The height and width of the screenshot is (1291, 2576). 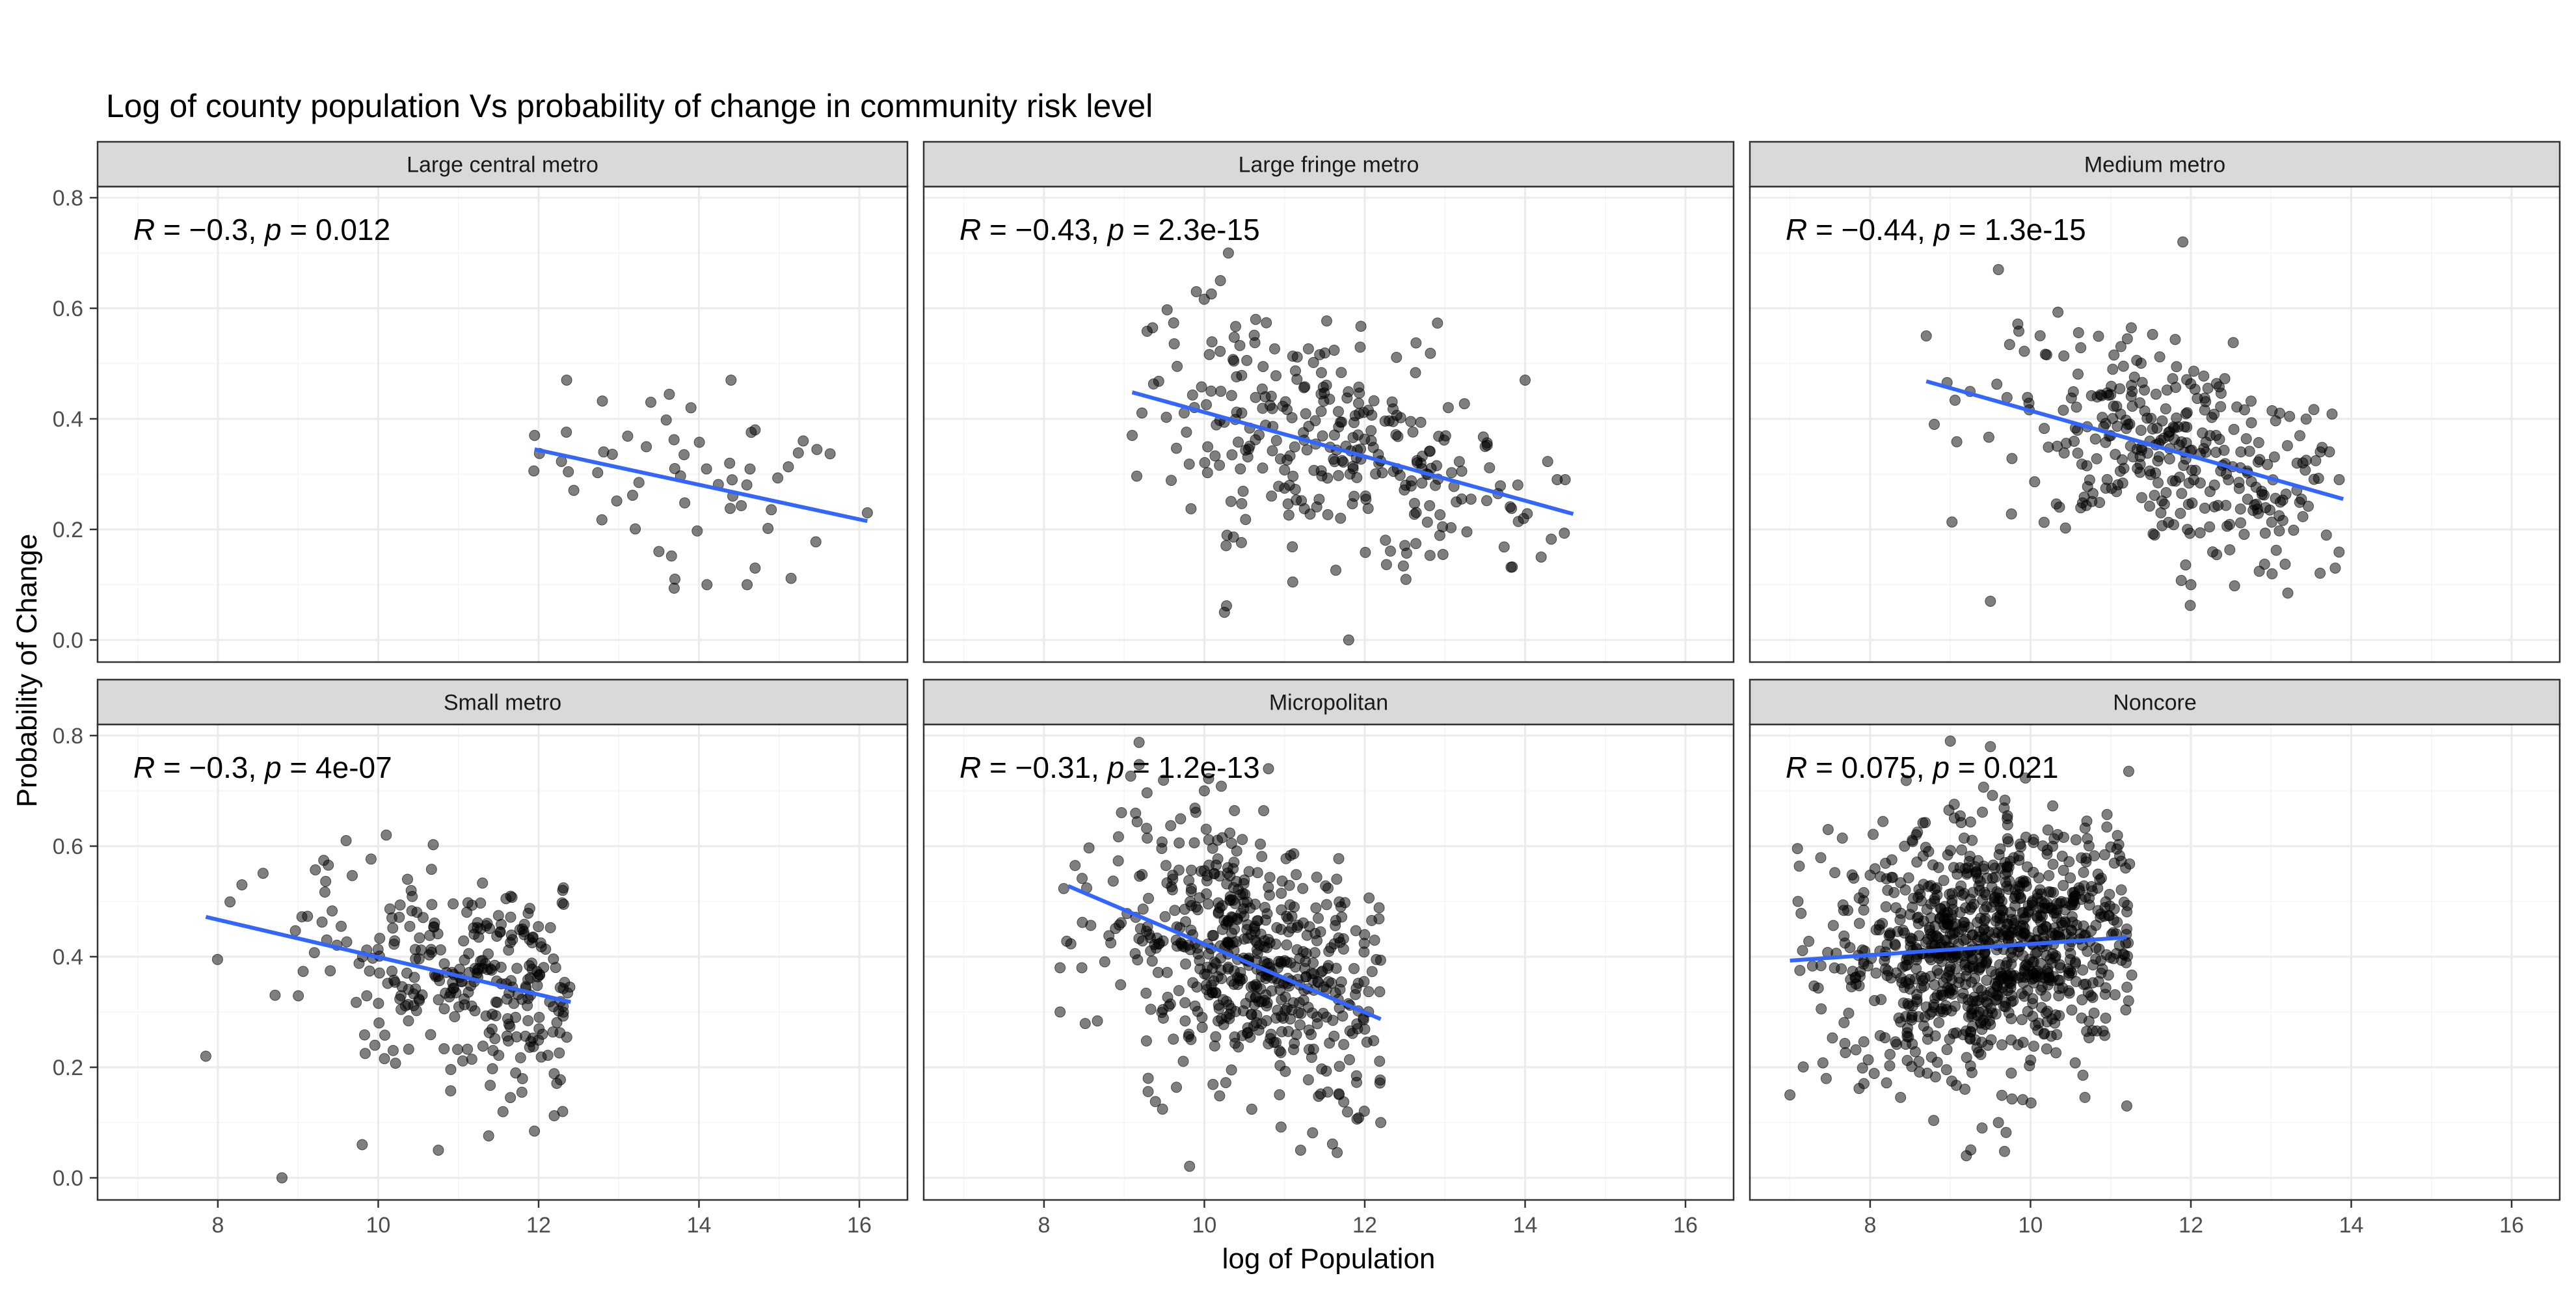 I want to click on regression-line, so click(x=388, y=959).